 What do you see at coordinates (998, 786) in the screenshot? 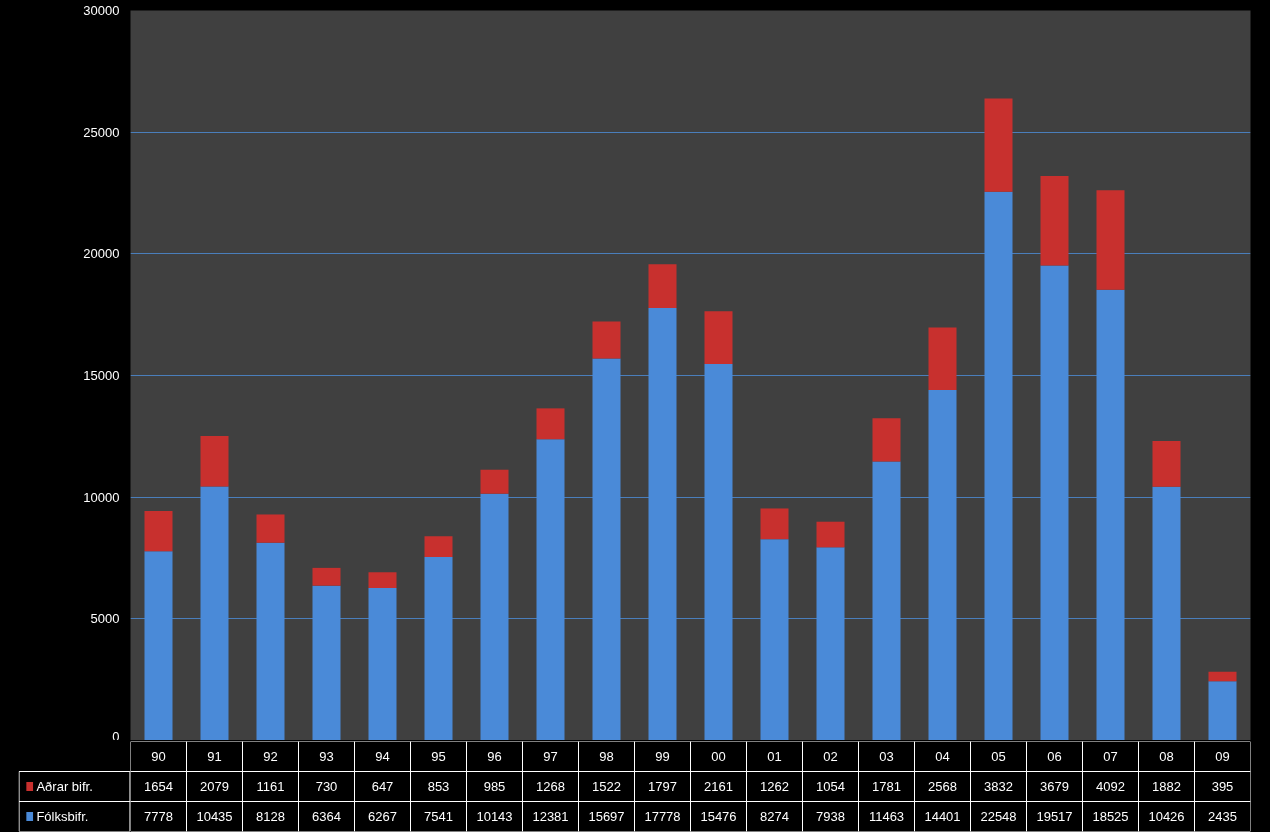
I see `data-label: 3832` at bounding box center [998, 786].